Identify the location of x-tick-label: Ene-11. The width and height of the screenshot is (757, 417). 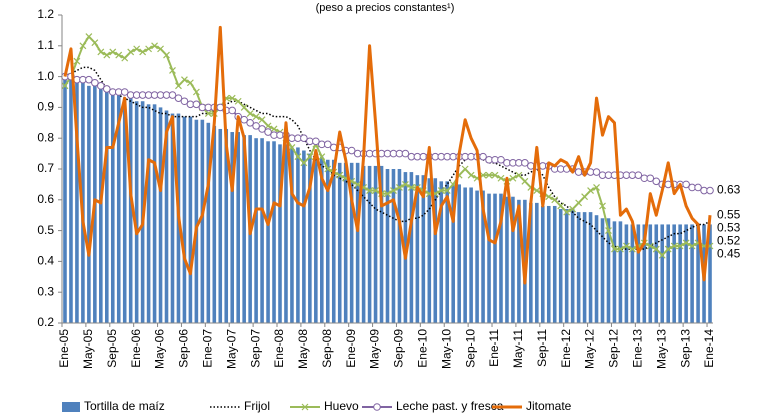
(494, 348).